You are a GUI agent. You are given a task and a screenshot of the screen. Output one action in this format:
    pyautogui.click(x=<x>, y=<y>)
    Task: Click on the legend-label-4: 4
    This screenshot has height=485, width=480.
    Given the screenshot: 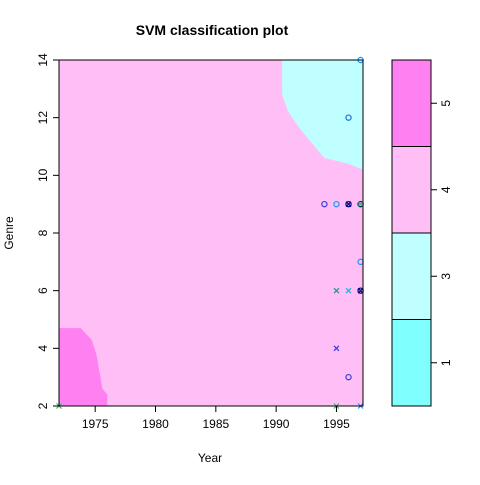 What is the action you would take?
    pyautogui.click(x=446, y=189)
    